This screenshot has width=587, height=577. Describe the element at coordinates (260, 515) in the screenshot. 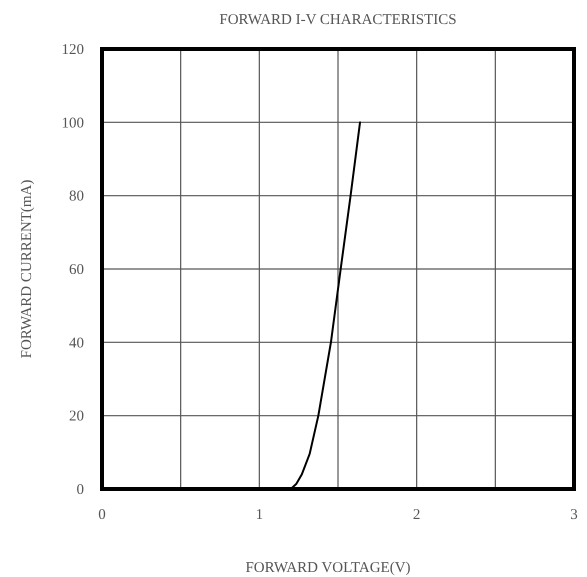

I see `x-tick-label: 1` at that location.